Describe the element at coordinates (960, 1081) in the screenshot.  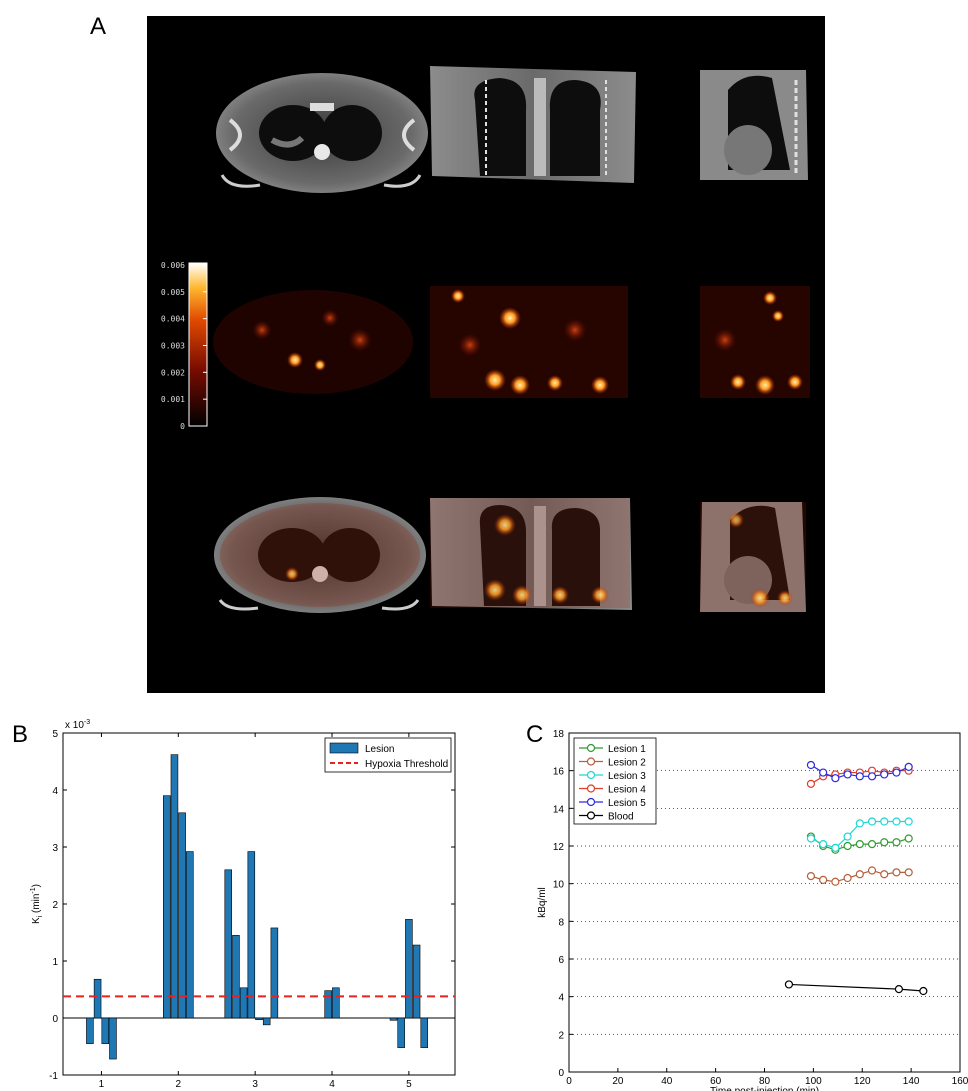
I see `x-tick-label: 160` at that location.